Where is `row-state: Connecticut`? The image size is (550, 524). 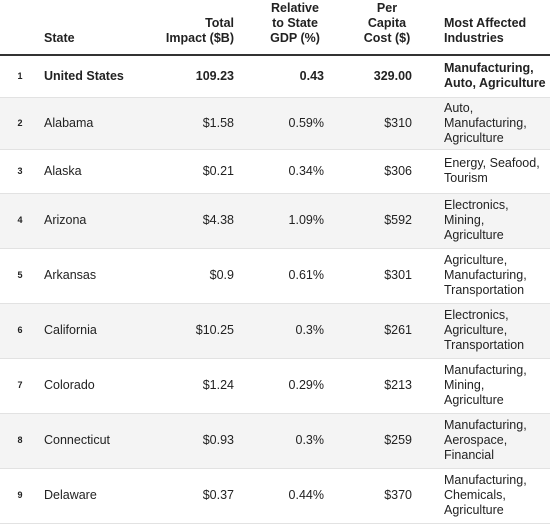
row-state: Connecticut is located at coordinates (99, 441).